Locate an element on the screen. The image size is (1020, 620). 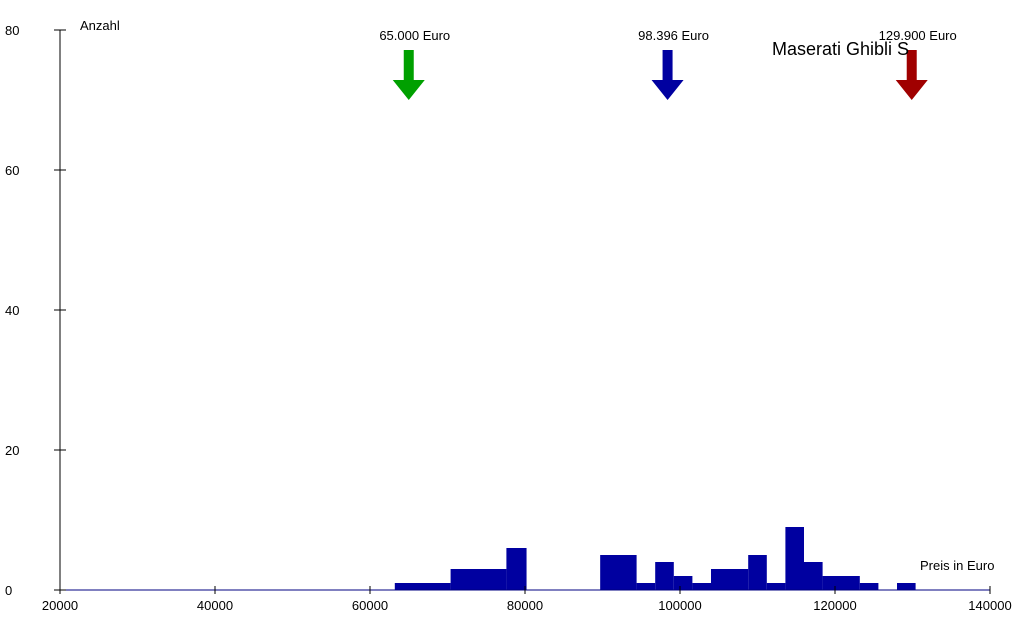
chart-title: Maserati Ghibli S is located at coordinates (840, 49).